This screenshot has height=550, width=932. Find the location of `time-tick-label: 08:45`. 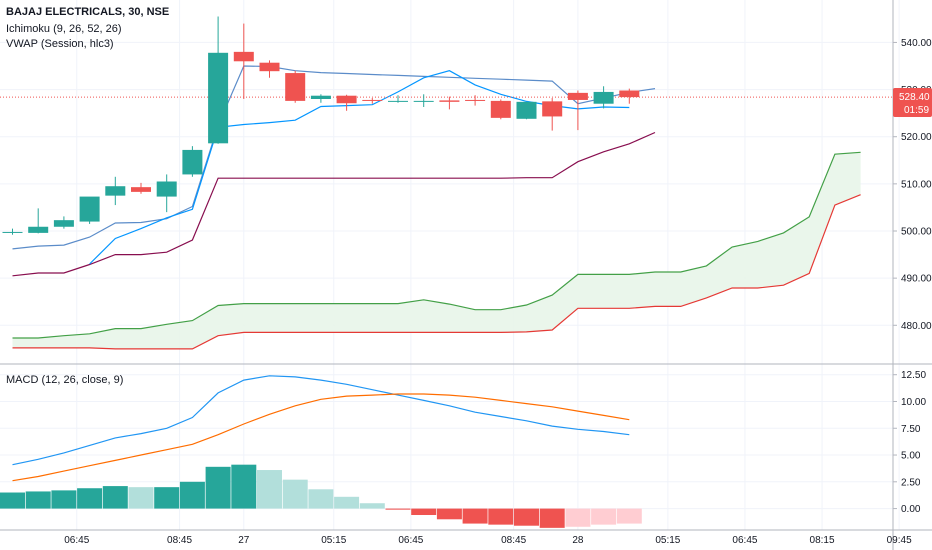

time-tick-label: 08:45 is located at coordinates (179, 540).